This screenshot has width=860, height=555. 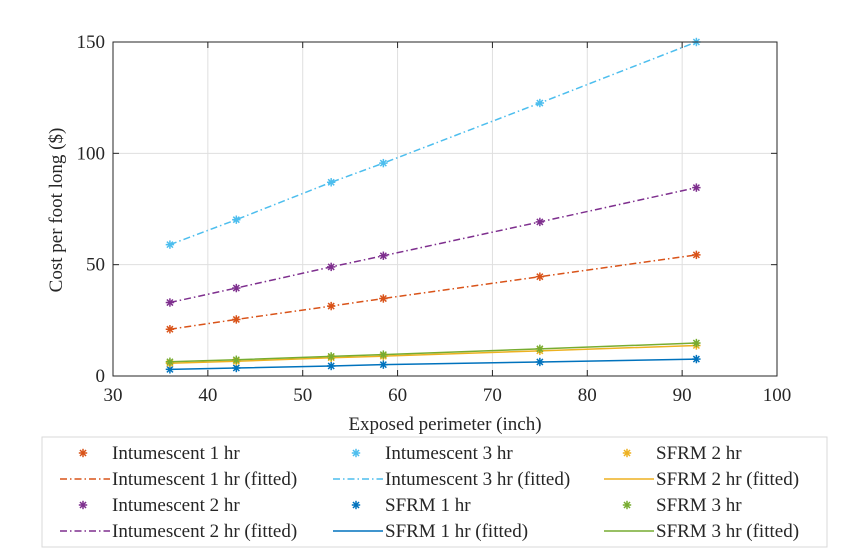 What do you see at coordinates (682, 395) in the screenshot?
I see `x-tick-label: 90` at bounding box center [682, 395].